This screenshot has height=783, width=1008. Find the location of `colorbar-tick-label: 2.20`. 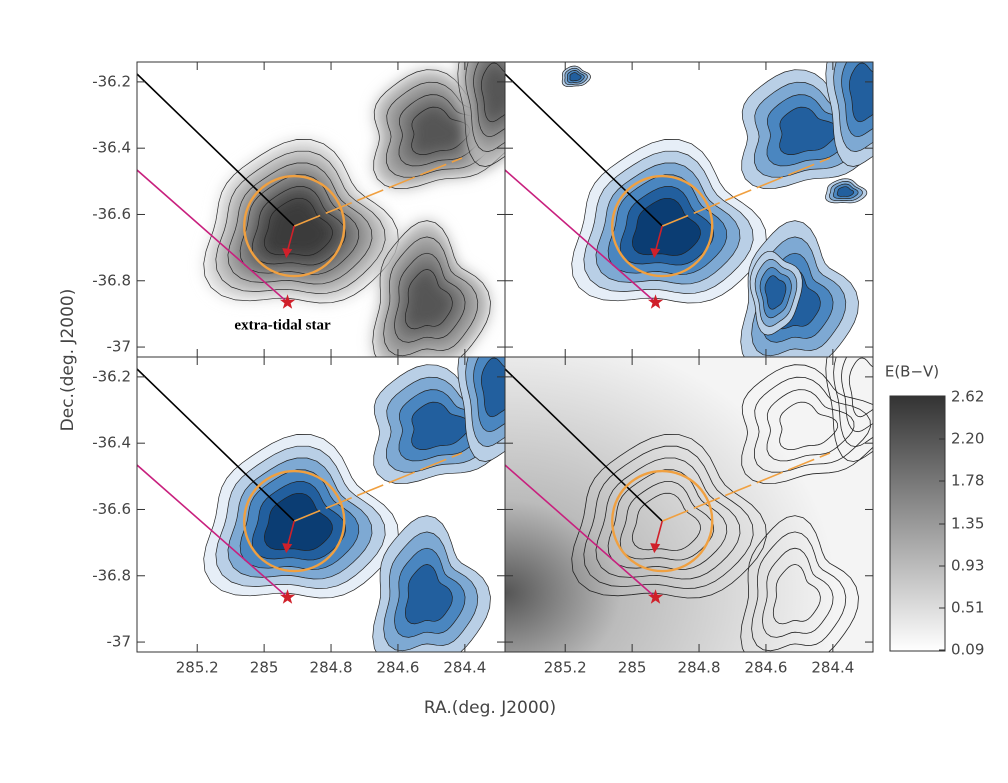

colorbar-tick-label: 2.20 is located at coordinates (967, 439).